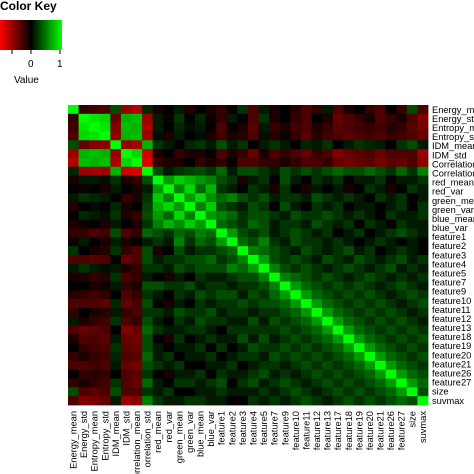 The width and height of the screenshot is (474, 474). What do you see at coordinates (211, 429) in the screenshot?
I see `col-label: blue_var` at bounding box center [211, 429].